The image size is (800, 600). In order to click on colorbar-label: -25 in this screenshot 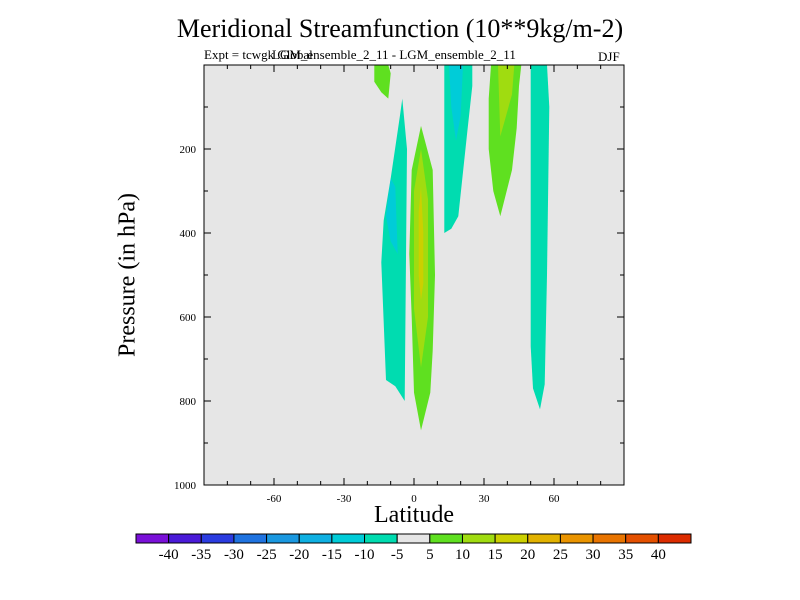, I will do `click(267, 555)`.